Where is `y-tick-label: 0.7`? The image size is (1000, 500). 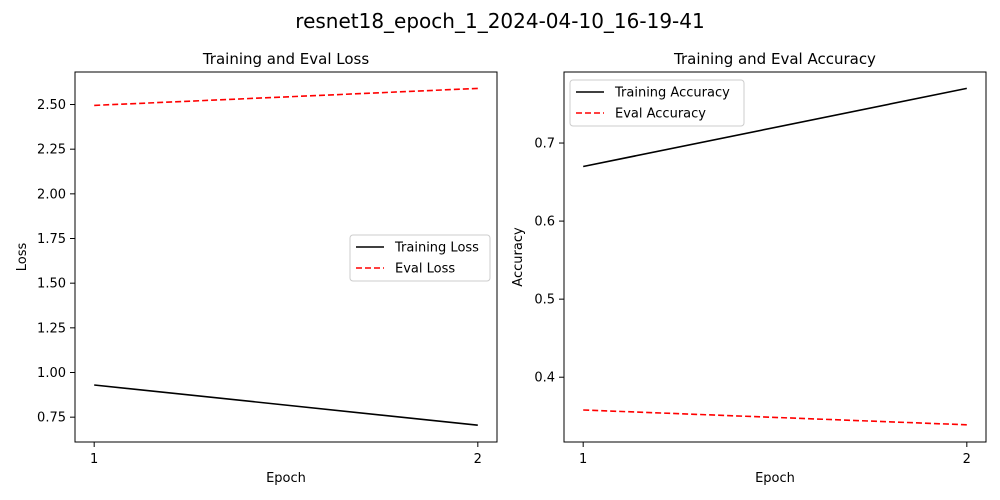 y-tick-label: 0.7 is located at coordinates (544, 144).